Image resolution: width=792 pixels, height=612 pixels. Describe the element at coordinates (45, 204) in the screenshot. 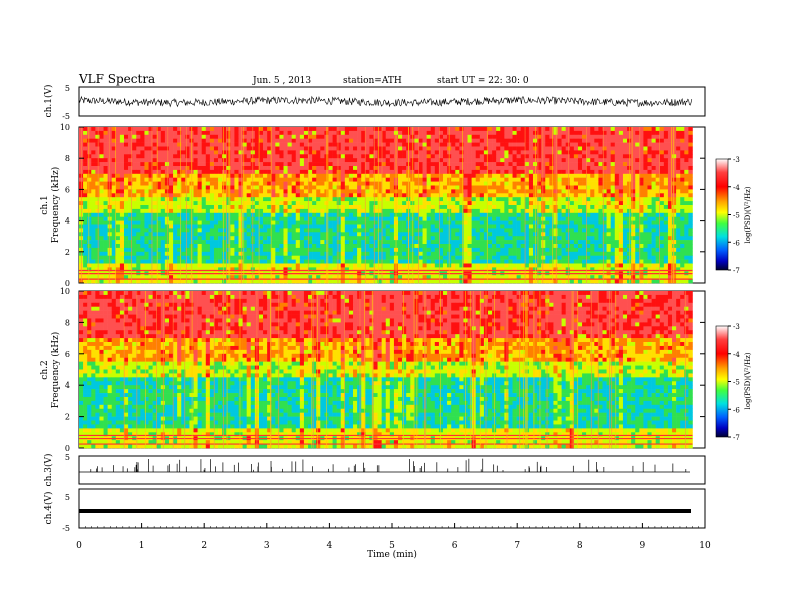

I see `ch1-channel-label: ch.1` at that location.